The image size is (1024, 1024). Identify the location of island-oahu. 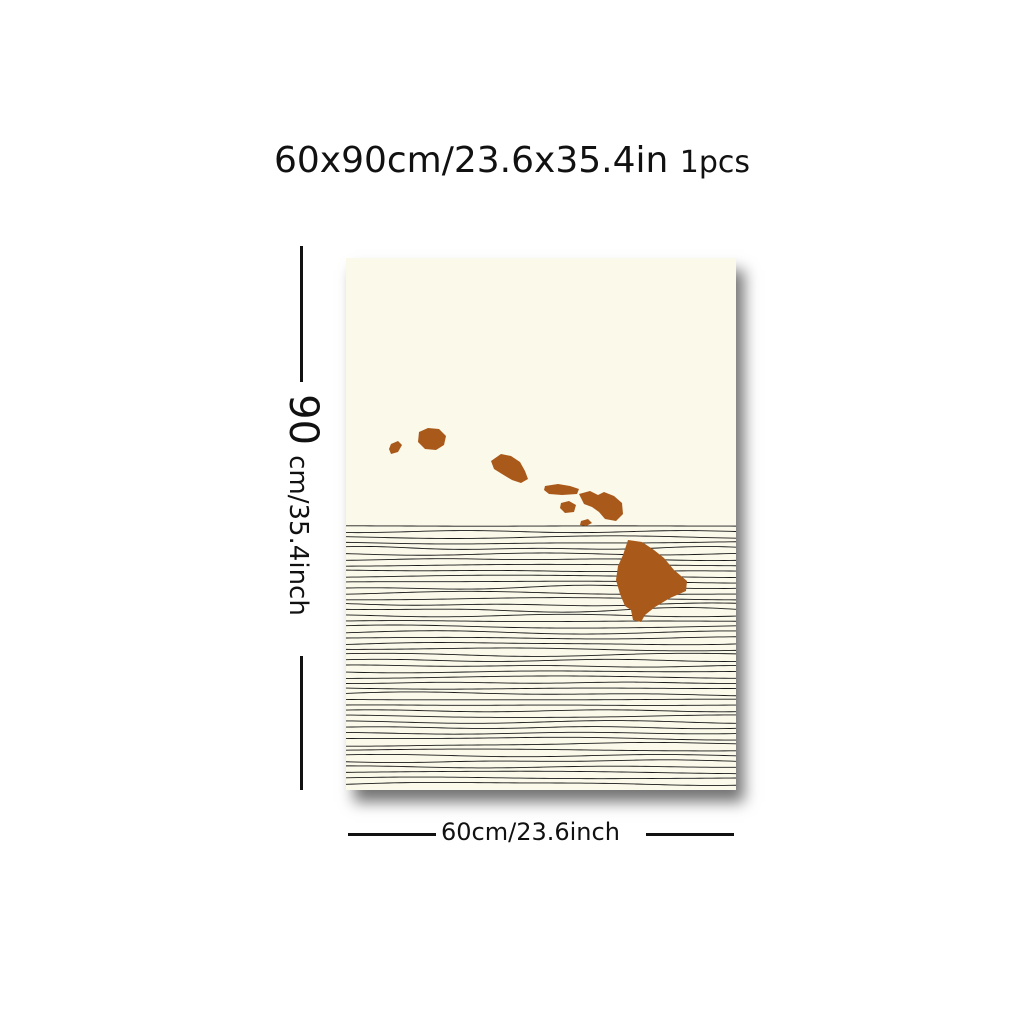
(509, 468).